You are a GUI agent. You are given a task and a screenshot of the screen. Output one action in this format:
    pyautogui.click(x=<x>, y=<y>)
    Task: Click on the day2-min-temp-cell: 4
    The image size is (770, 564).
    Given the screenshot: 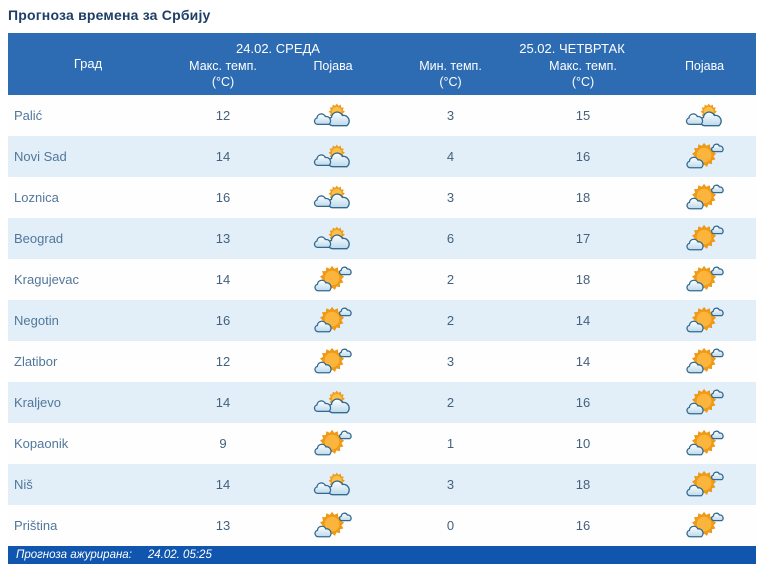 What is the action you would take?
    pyautogui.click(x=450, y=156)
    